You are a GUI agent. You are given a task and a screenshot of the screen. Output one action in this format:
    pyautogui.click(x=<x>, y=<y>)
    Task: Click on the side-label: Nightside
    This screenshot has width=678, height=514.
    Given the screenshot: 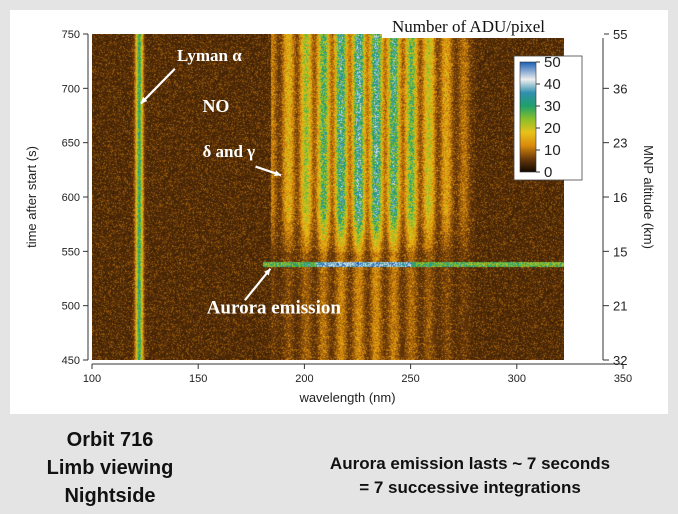 What is the action you would take?
    pyautogui.click(x=110, y=496)
    